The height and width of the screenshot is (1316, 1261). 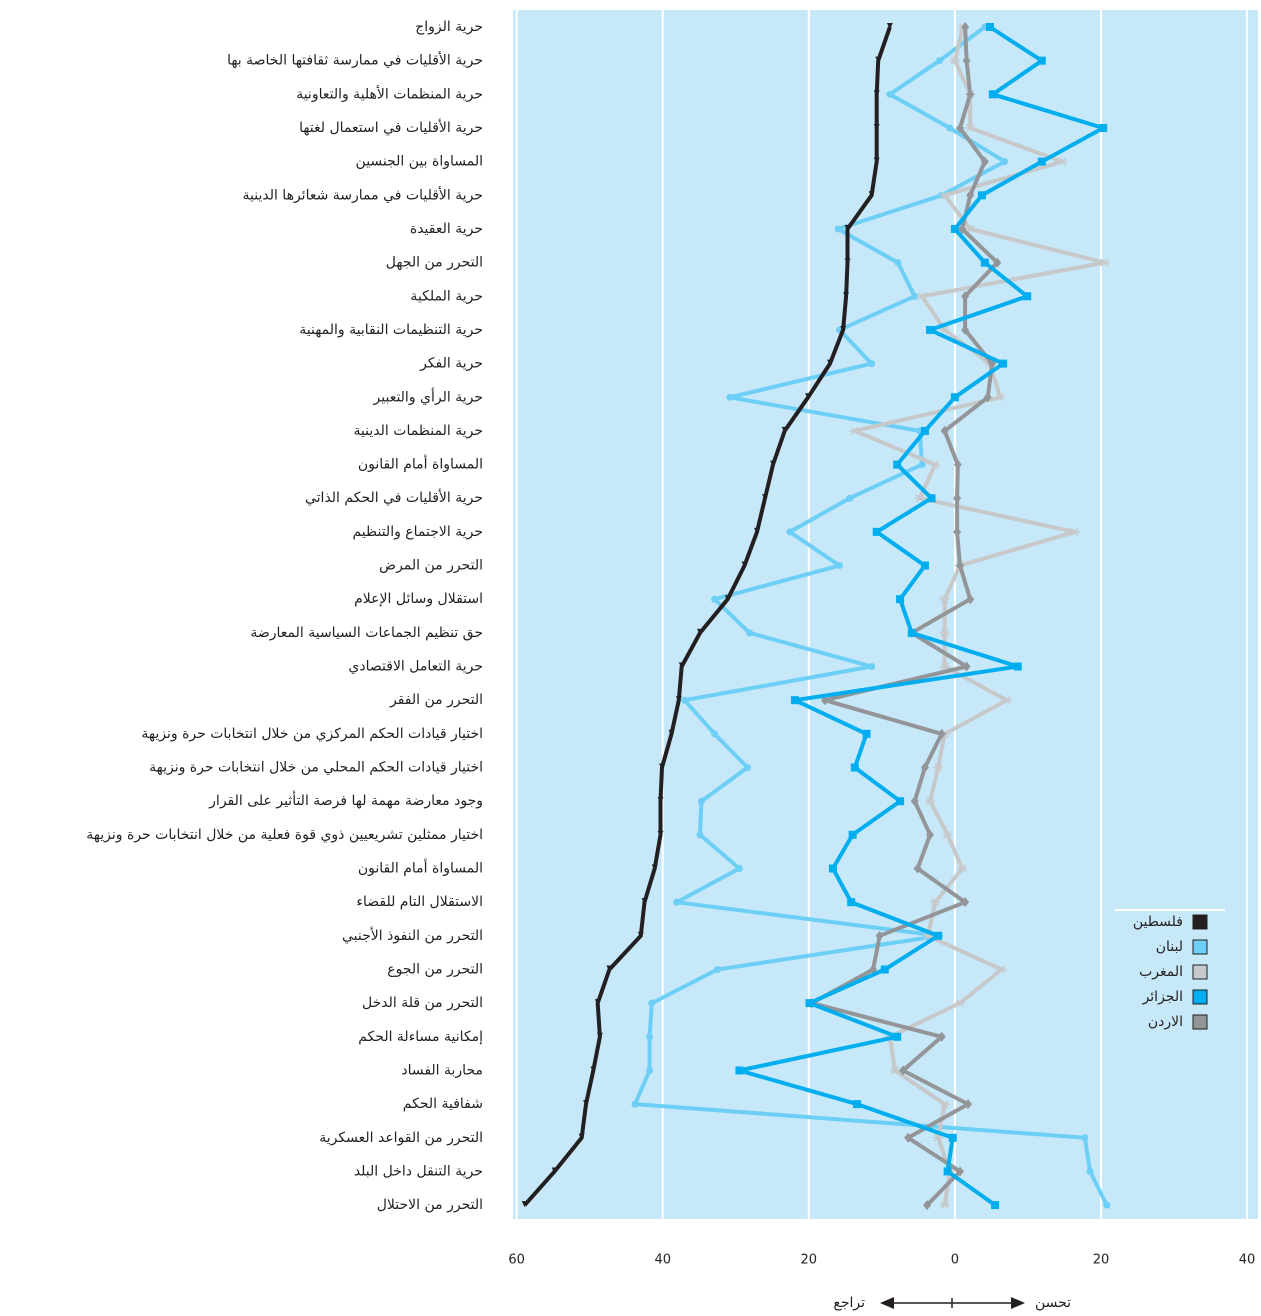 I want to click on category-label: التحرر من الجهل, so click(x=434, y=263).